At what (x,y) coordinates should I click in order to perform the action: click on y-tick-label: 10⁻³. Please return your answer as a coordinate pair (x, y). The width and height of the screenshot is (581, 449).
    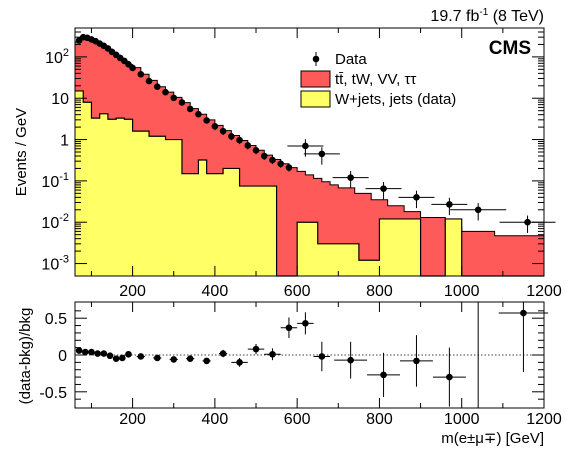
    Looking at the image, I should click on (55, 264).